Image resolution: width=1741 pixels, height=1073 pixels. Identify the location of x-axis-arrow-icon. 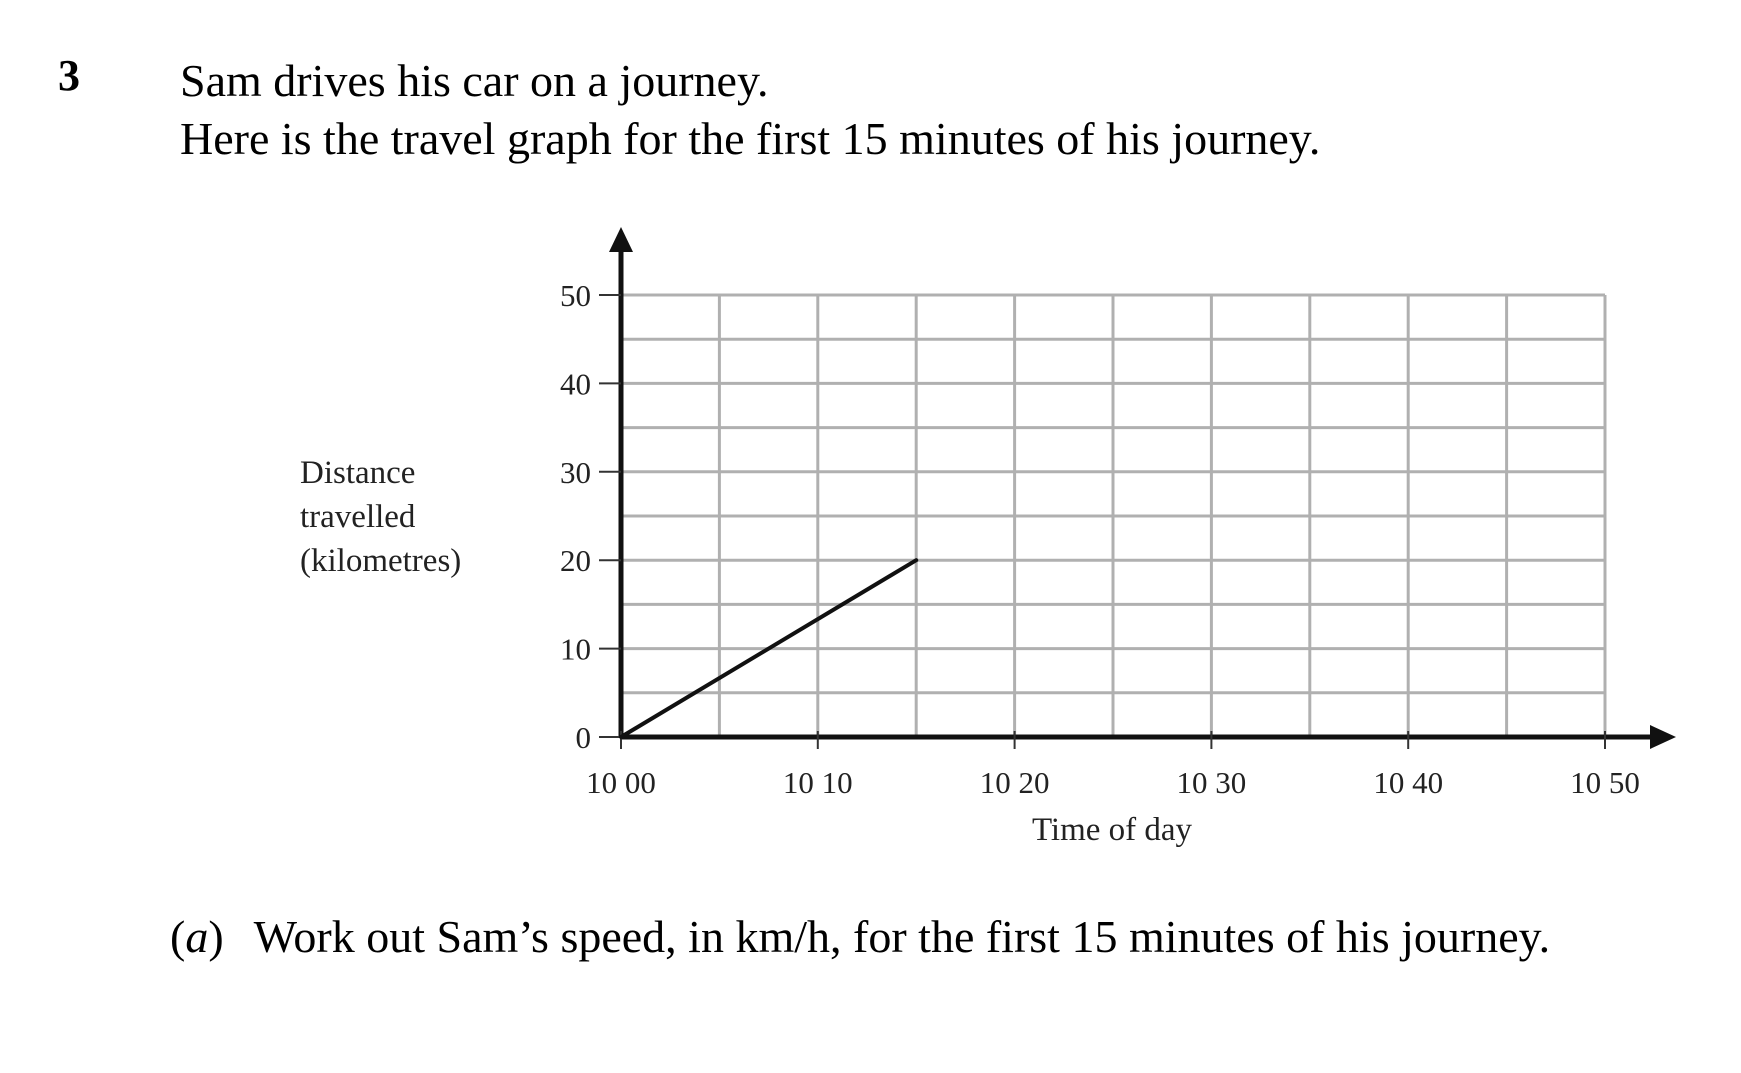
(1663, 737).